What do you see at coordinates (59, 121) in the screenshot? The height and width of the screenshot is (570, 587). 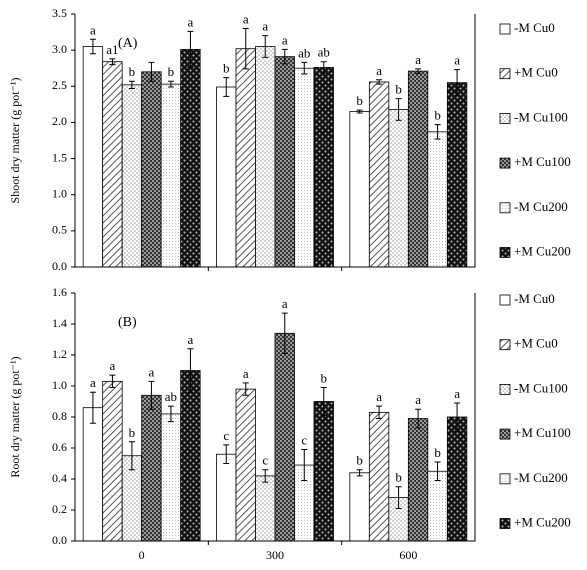 I see `y-tick-label: 2.0` at bounding box center [59, 121].